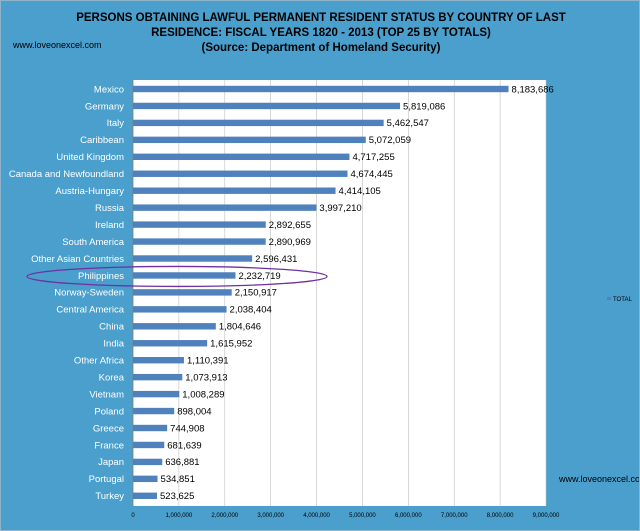 This screenshot has height=531, width=640. What do you see at coordinates (184, 275) in the screenshot?
I see `bar-philippines` at bounding box center [184, 275].